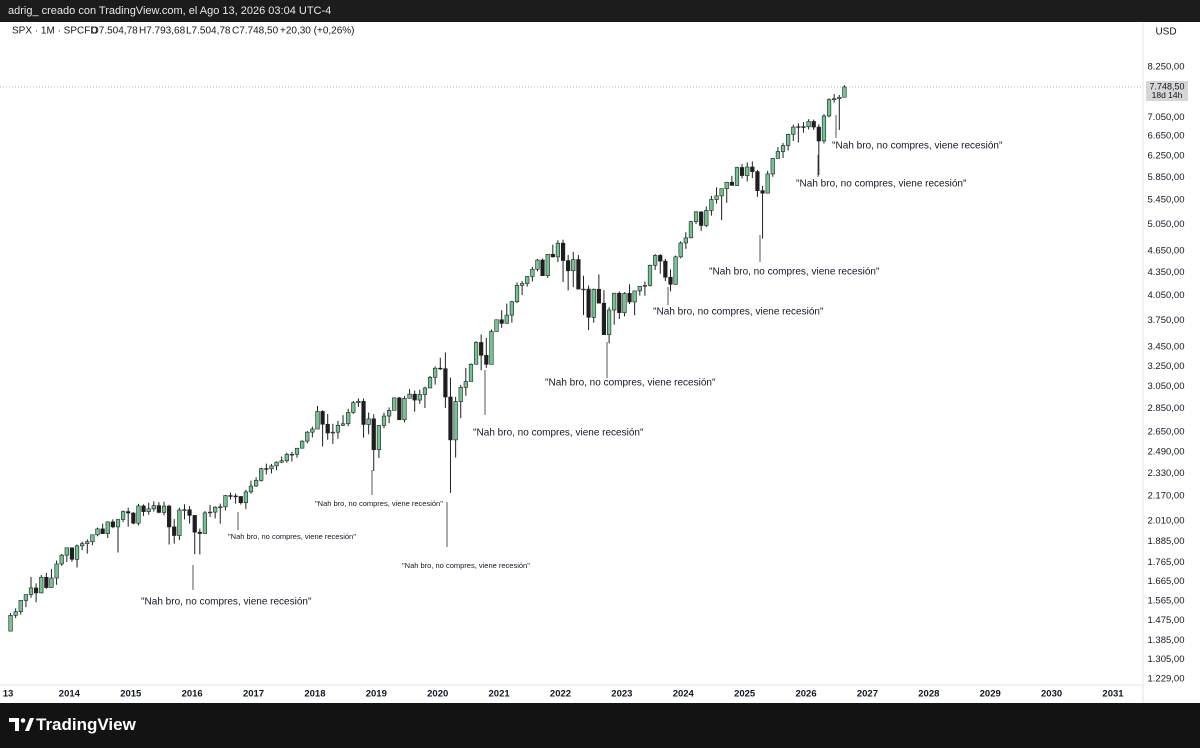 The image size is (1200, 748). Describe the element at coordinates (1166, 473) in the screenshot. I see `y-tick-label: 2.330,00` at that location.